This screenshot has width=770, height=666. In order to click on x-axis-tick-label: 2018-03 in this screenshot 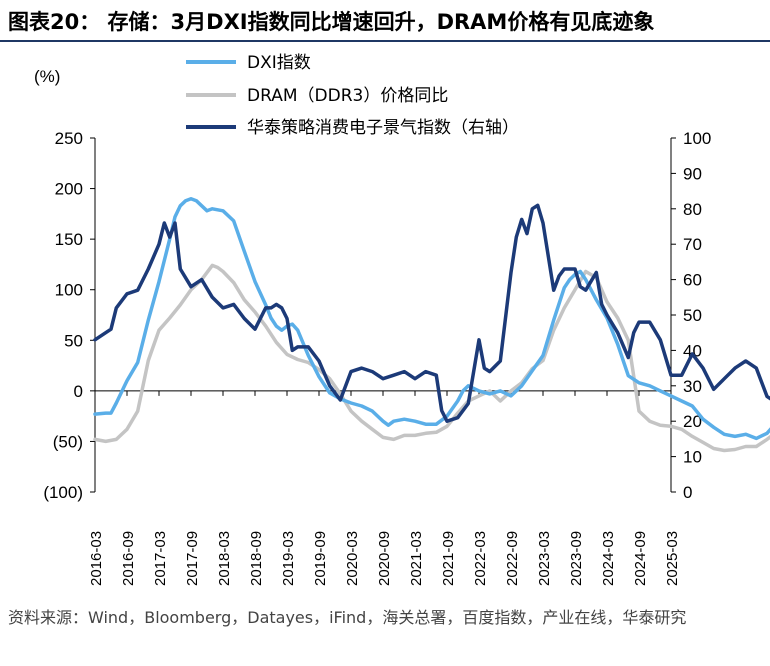, I will do `click(224, 558)`.